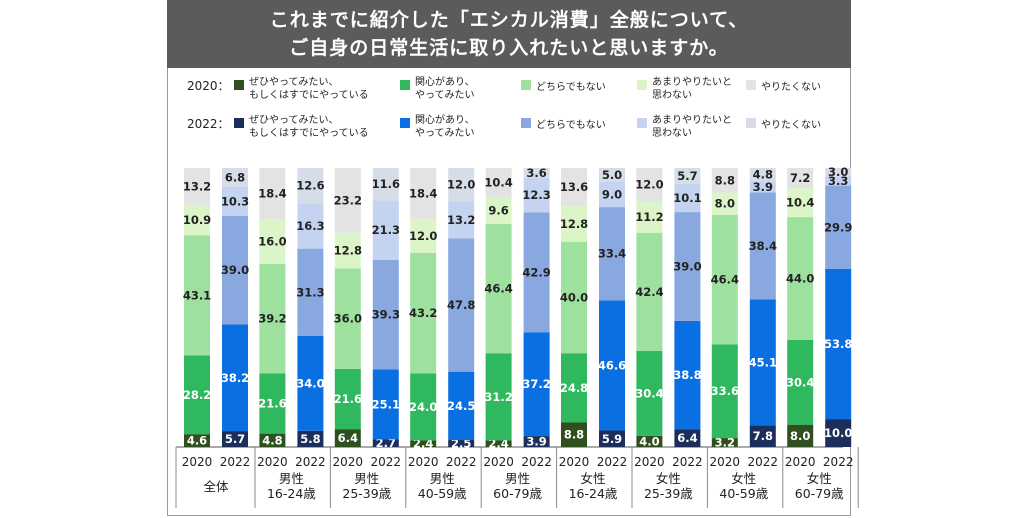 Image resolution: width=1024 pixels, height=518 pixels. I want to click on group-label: 全体, so click(216, 486).